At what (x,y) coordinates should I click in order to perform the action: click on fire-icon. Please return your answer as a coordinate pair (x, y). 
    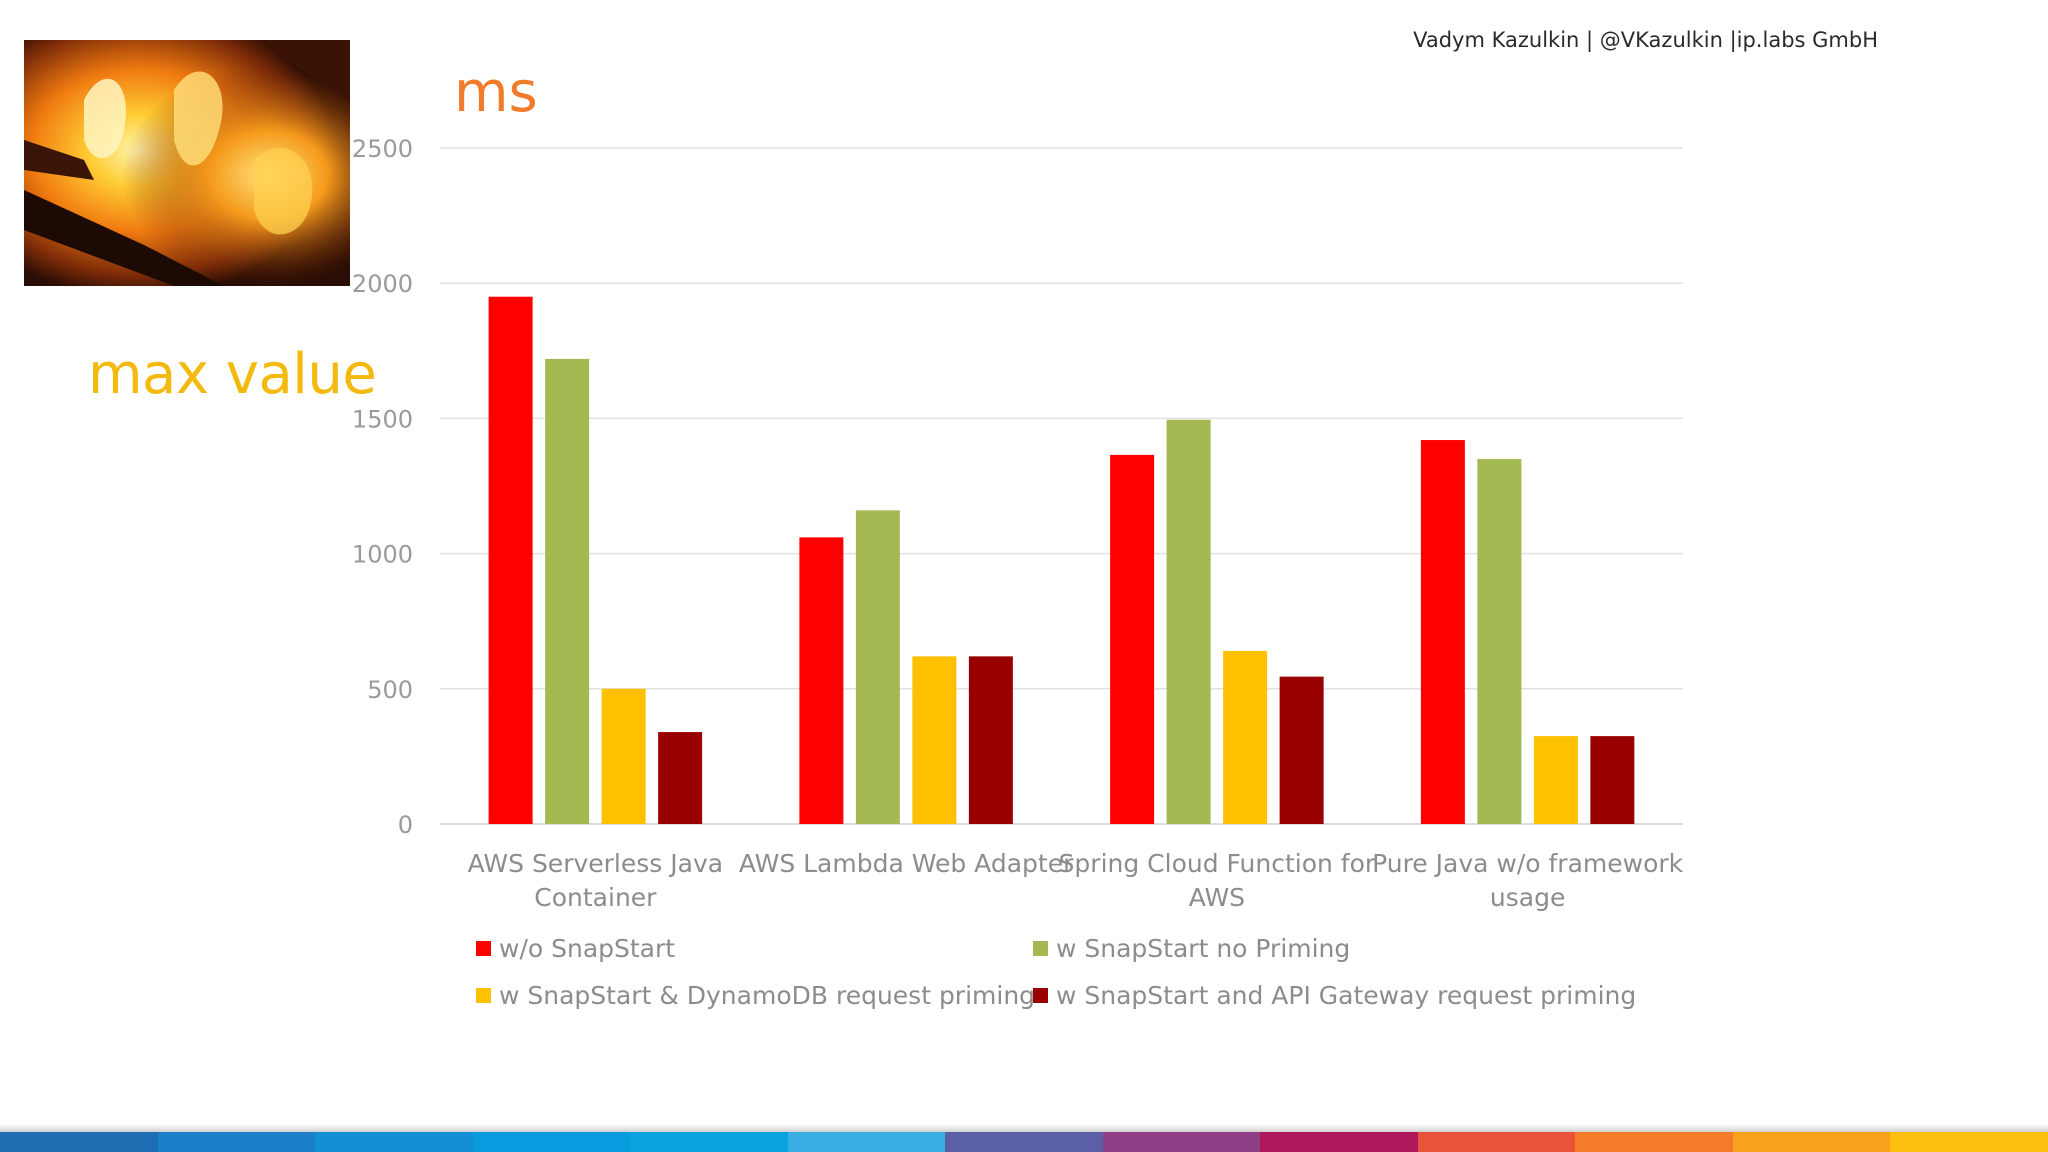
    Looking at the image, I should click on (187, 163).